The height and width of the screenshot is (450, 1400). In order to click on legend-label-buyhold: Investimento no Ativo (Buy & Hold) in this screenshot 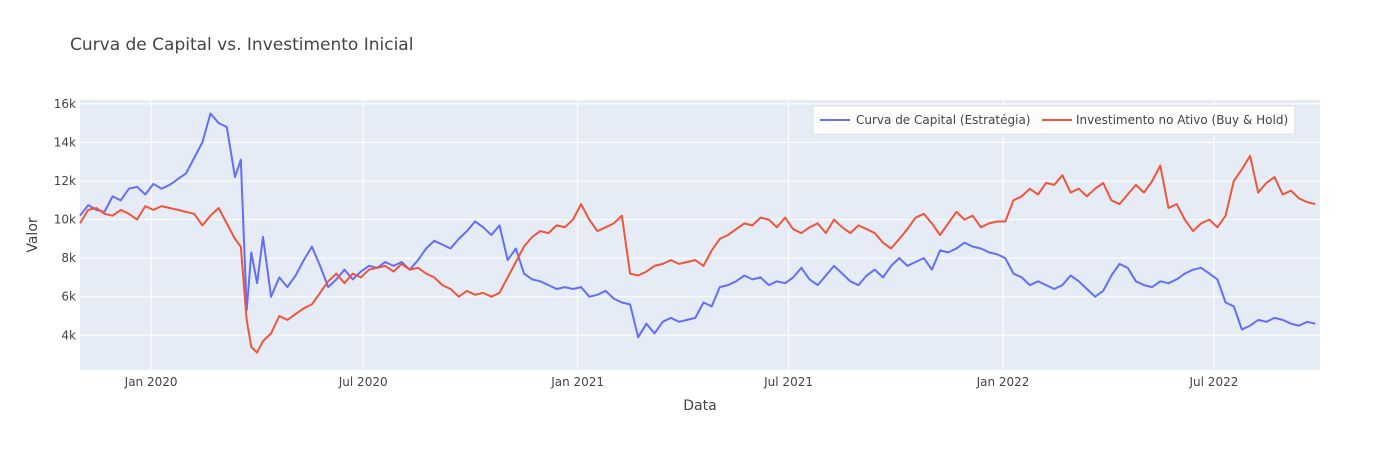, I will do `click(1182, 120)`.